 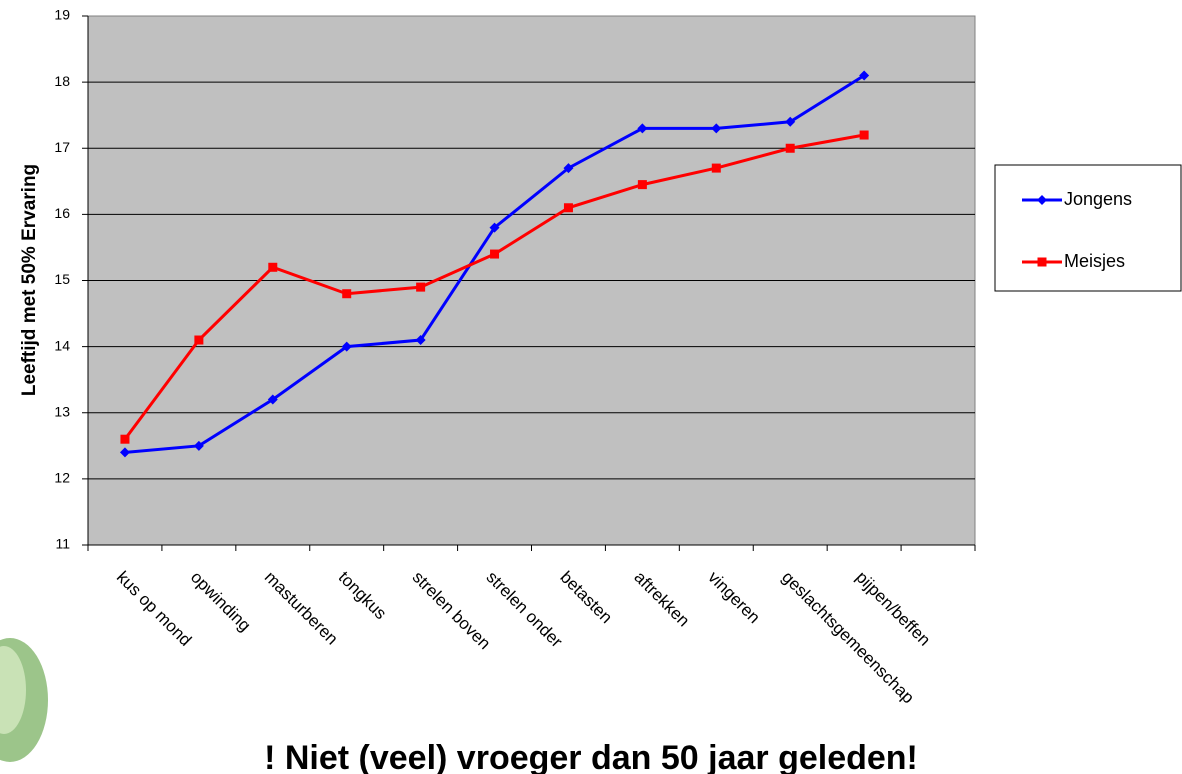 I want to click on x-tick-label: tongkus, so click(x=363, y=596).